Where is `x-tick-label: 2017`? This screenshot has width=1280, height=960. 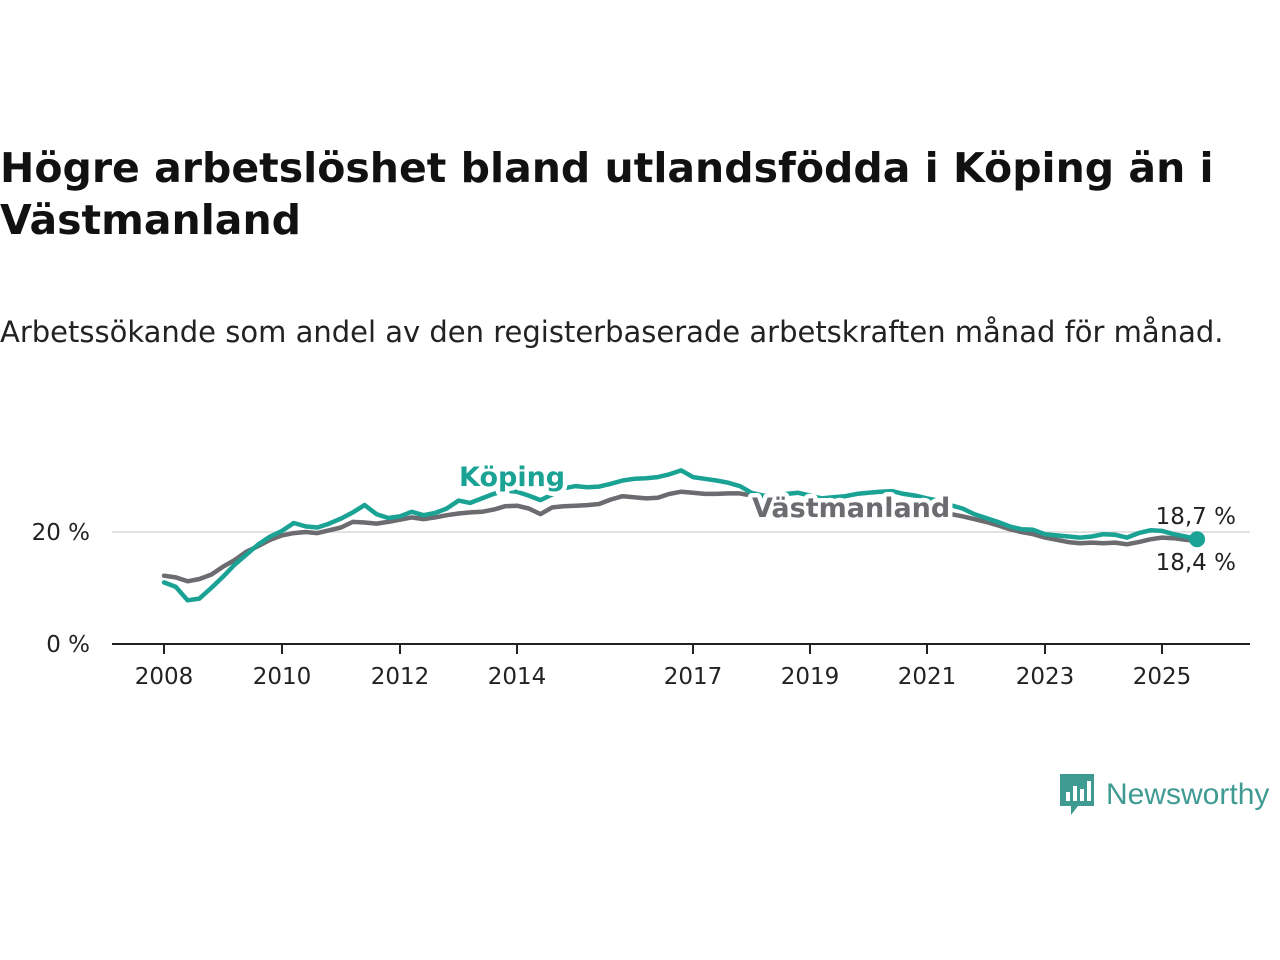
x-tick-label: 2017 is located at coordinates (693, 677).